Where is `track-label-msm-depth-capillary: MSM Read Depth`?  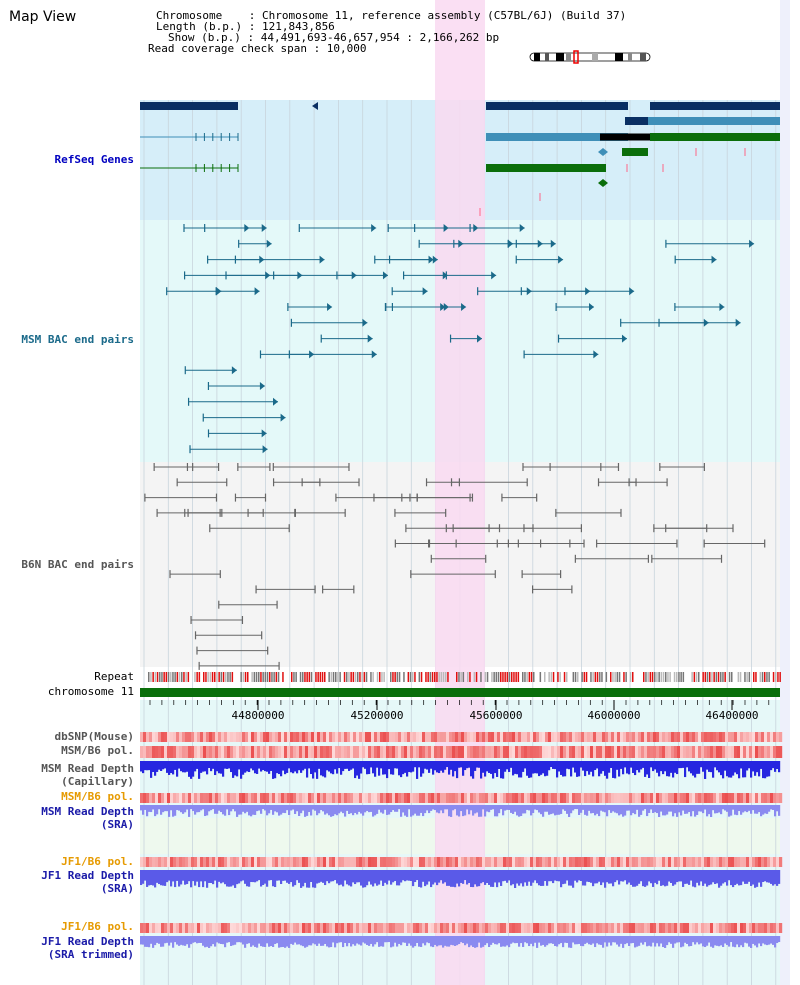 track-label-msm-depth-capillary: MSM Read Depth is located at coordinates (87, 768).